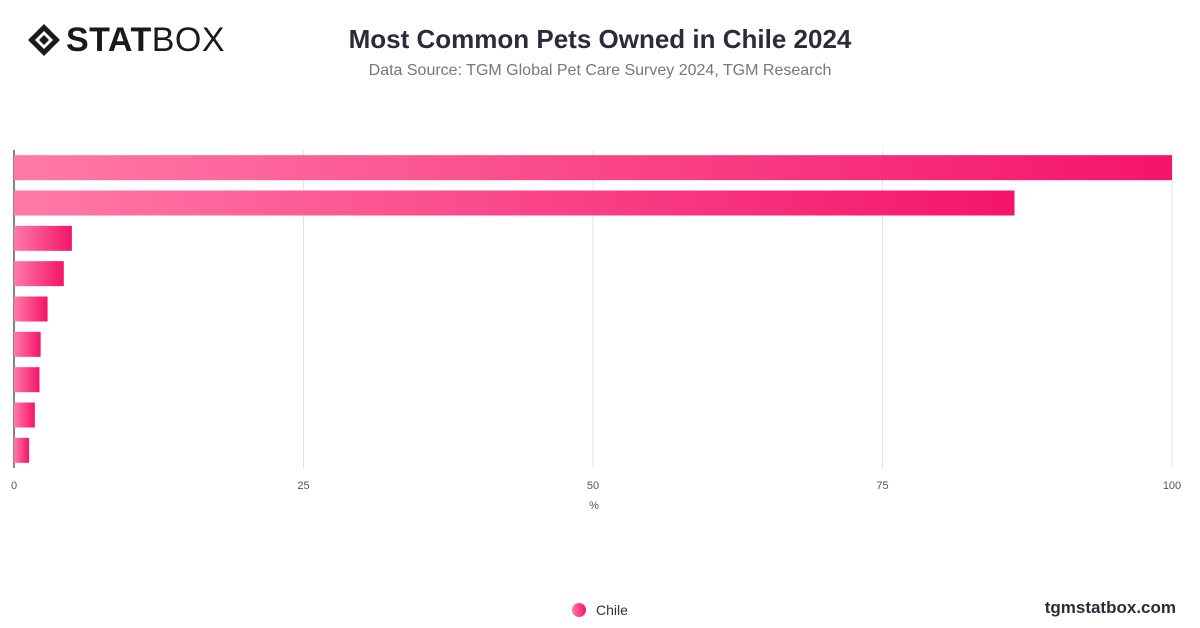  Describe the element at coordinates (44, 40) in the screenshot. I see `statbox-diamond-icon` at that location.